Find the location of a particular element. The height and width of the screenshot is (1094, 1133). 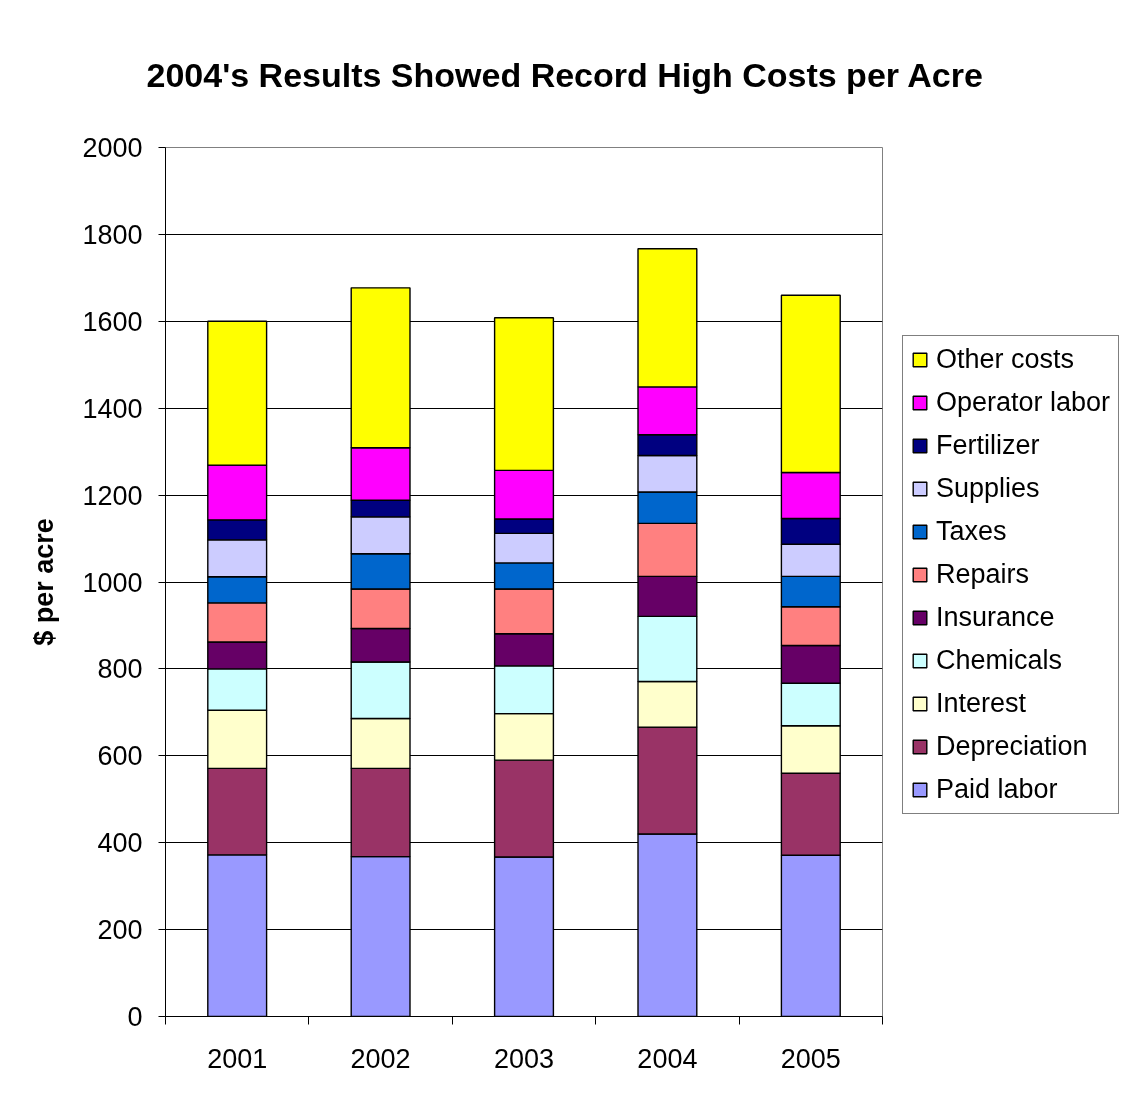

legend-label: Chemicals is located at coordinates (999, 660).